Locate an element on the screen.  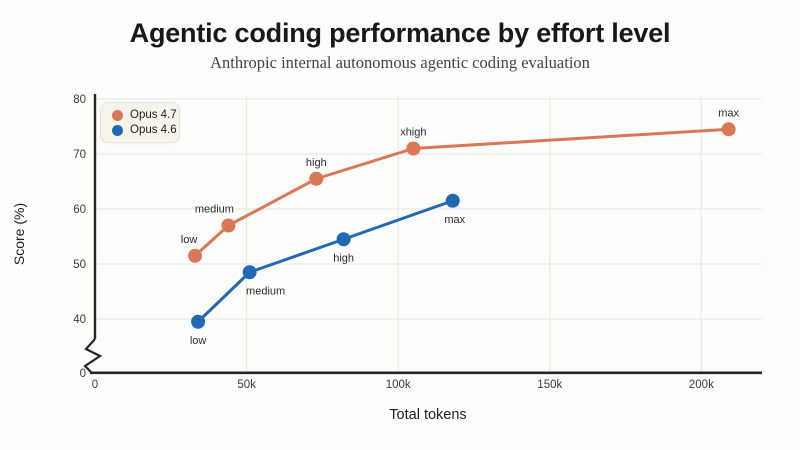
legend-item-opus-4-7: Opus 4.7 is located at coordinates (145, 115).